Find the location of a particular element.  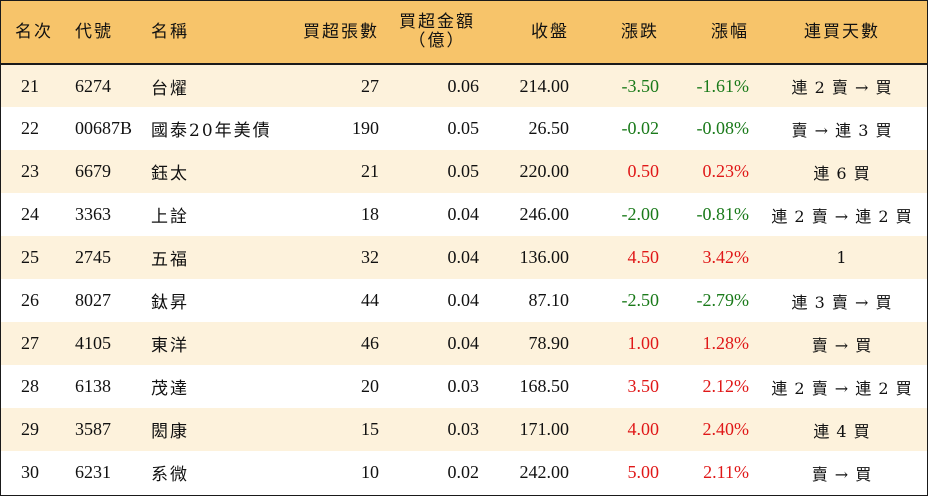

cell-close: 78.90 is located at coordinates (549, 343).